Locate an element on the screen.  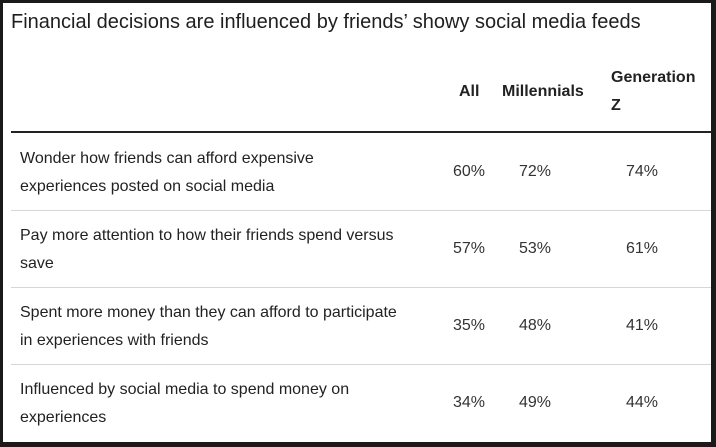
header-divider is located at coordinates (361, 132).